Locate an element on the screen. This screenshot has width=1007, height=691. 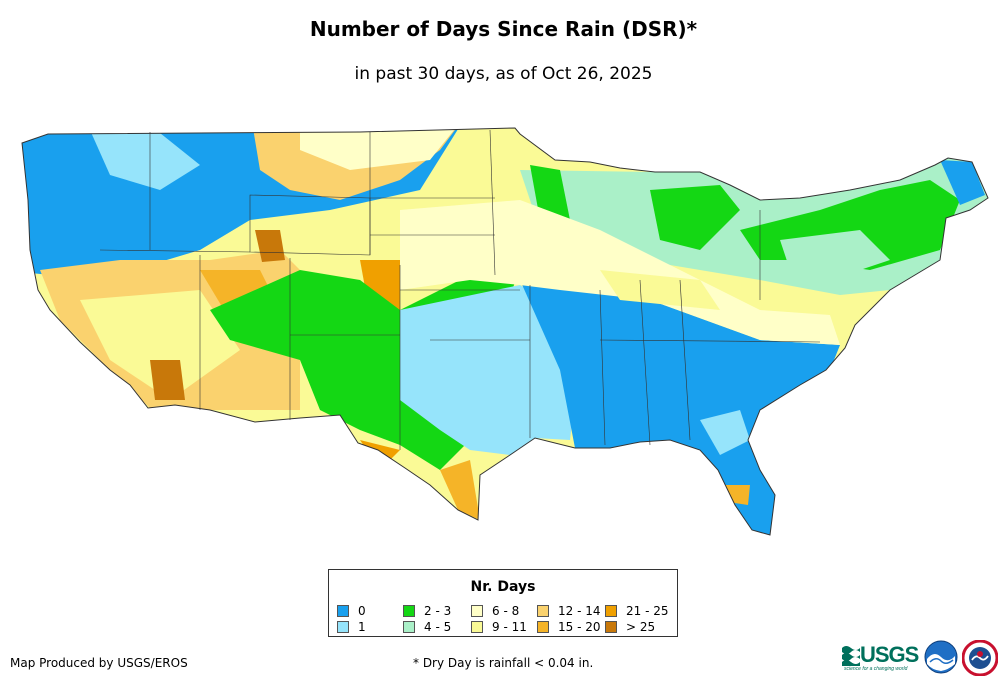
legend-item: 15 - 20 is located at coordinates (569, 627).